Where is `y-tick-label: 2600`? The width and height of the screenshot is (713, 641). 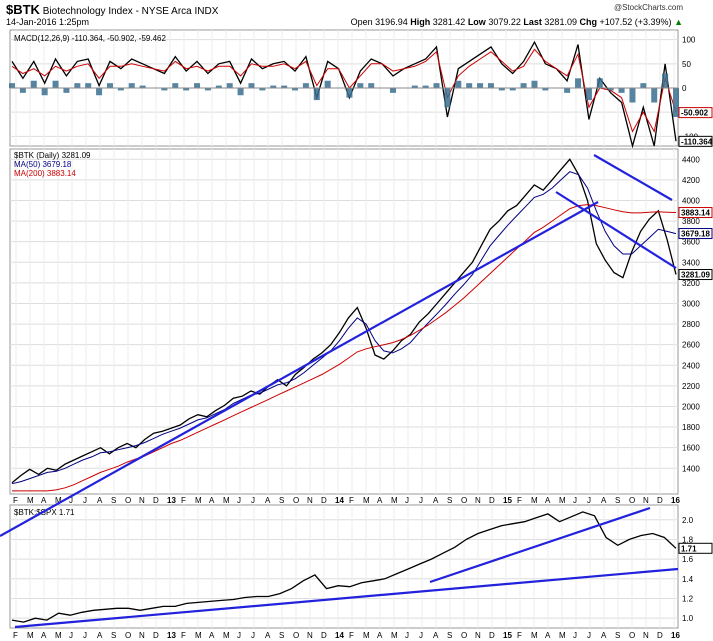 y-tick-label: 2600 is located at coordinates (691, 345).